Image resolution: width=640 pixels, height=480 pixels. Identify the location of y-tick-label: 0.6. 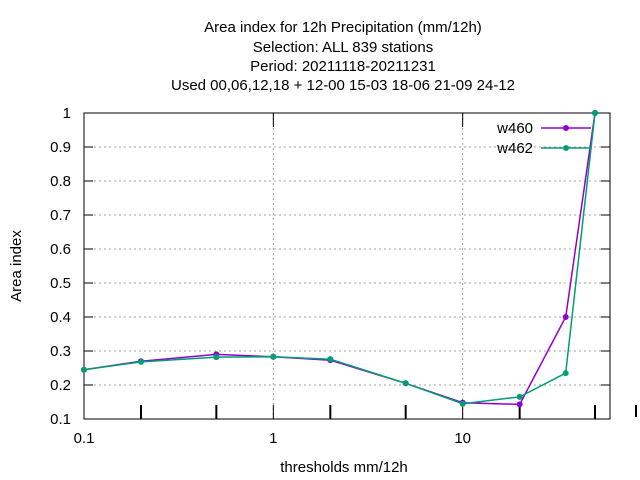
(60, 249).